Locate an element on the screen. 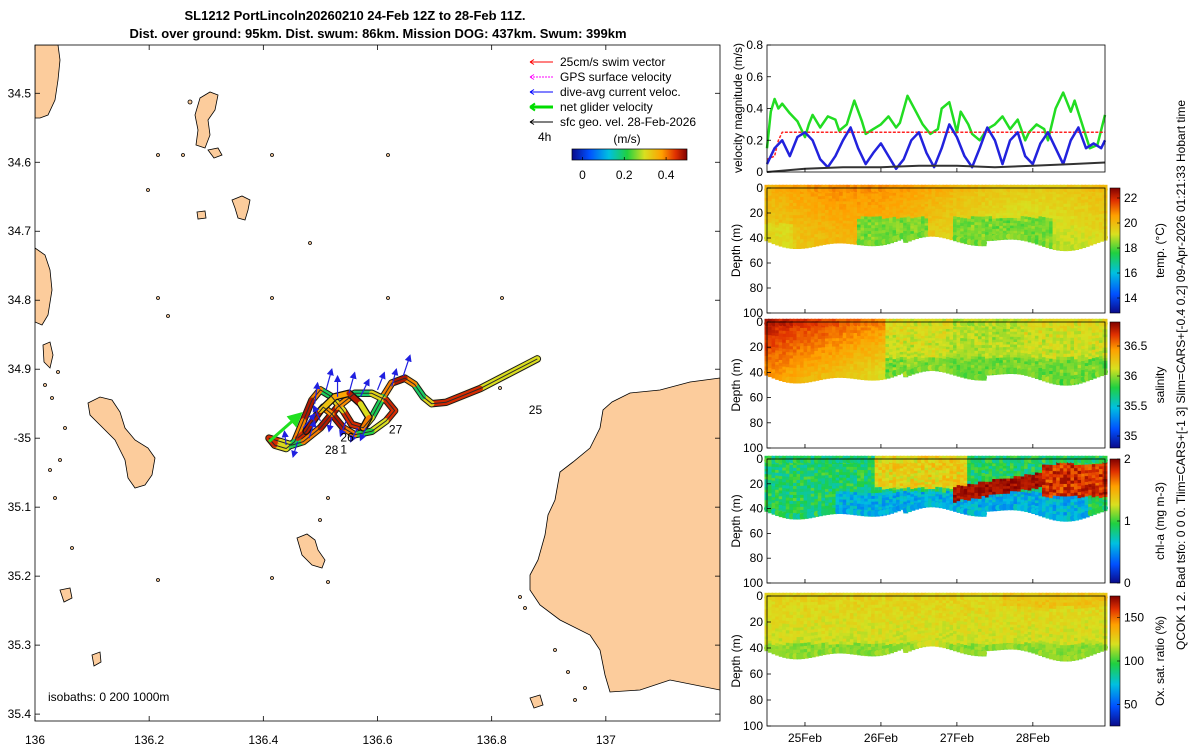 The image size is (1200, 750). legend-label-swim: 25cm/s swim vector is located at coordinates (612, 62).